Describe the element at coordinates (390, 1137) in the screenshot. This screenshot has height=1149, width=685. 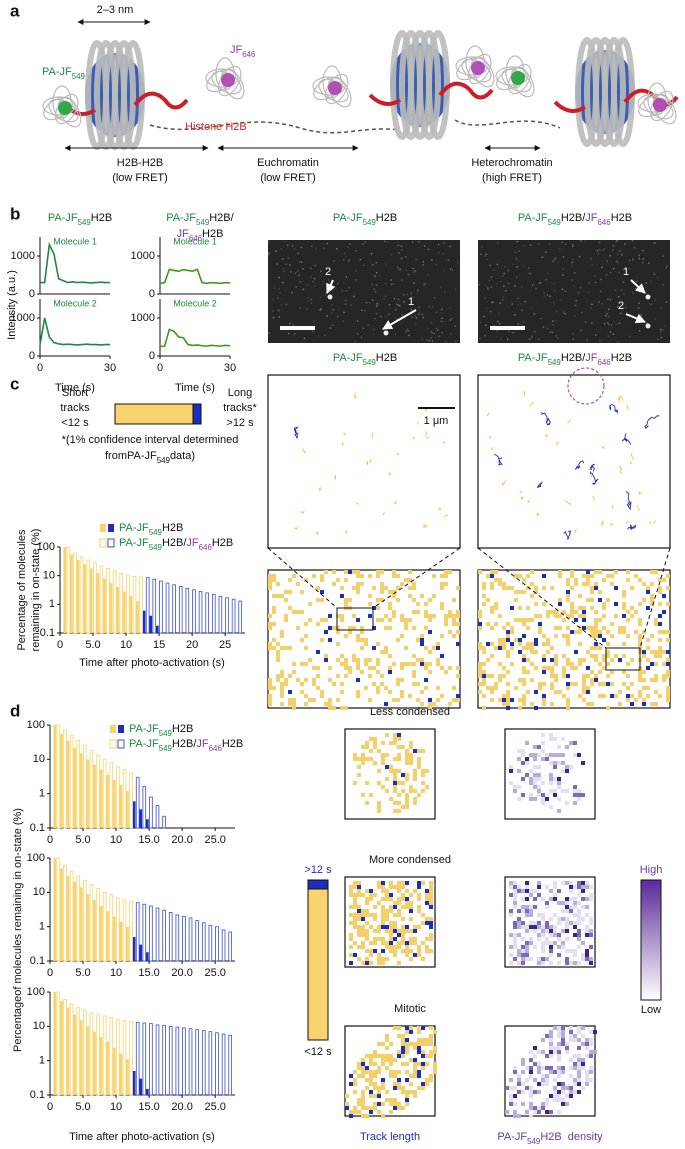
I see `label: Track length` at that location.